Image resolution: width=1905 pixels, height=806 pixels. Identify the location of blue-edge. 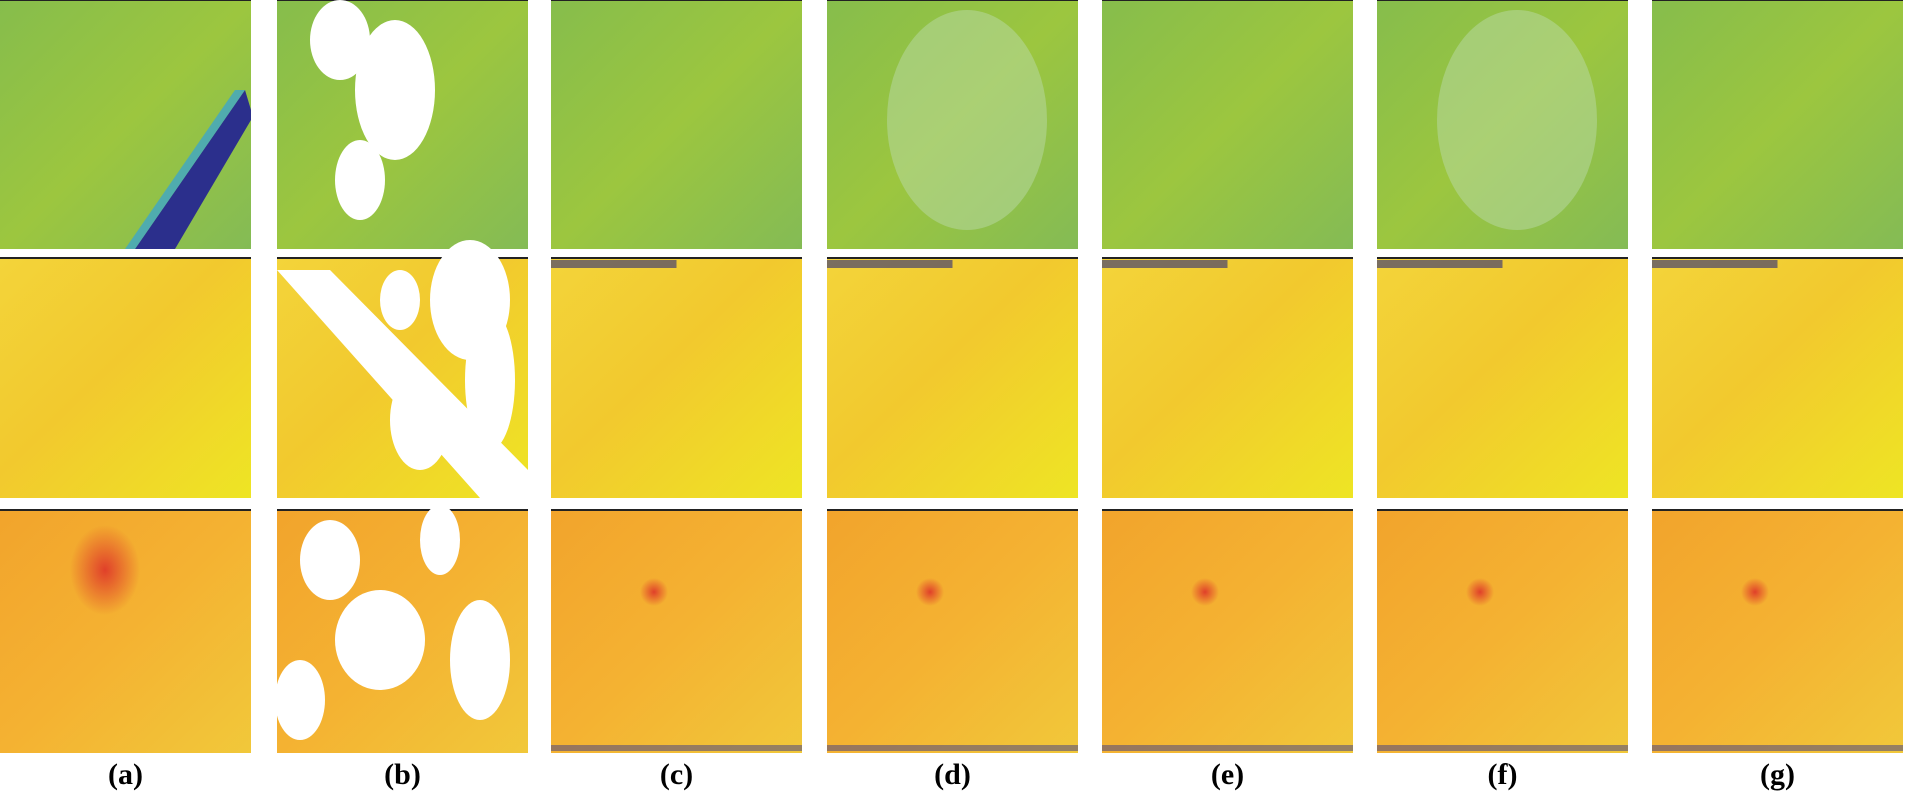
(185, 169).